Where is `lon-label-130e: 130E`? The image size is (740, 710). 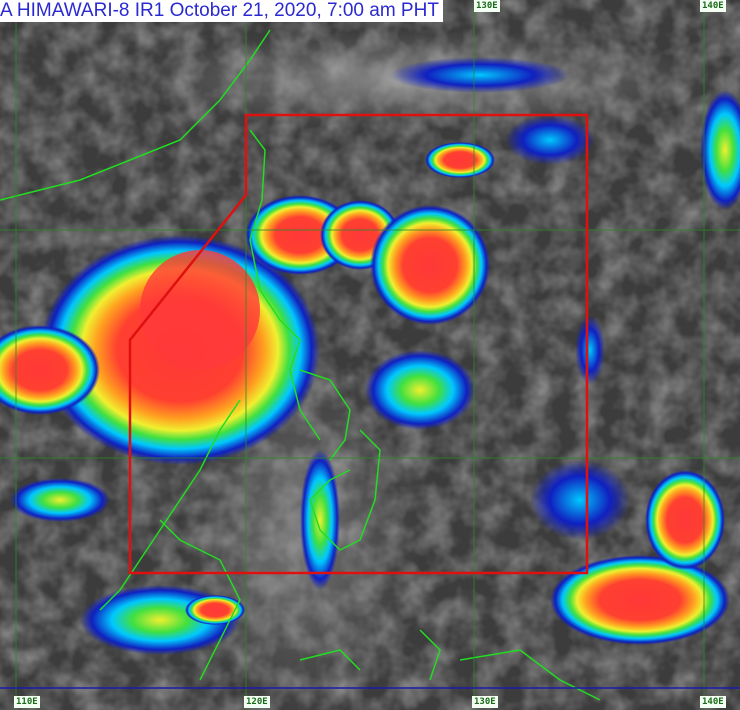 lon-label-130e: 130E is located at coordinates (485, 702).